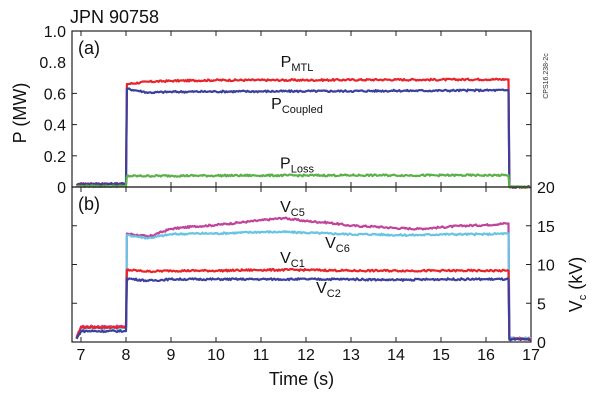 The height and width of the screenshot is (395, 598). I want to click on figure-title: JPN 90758, so click(114, 17).